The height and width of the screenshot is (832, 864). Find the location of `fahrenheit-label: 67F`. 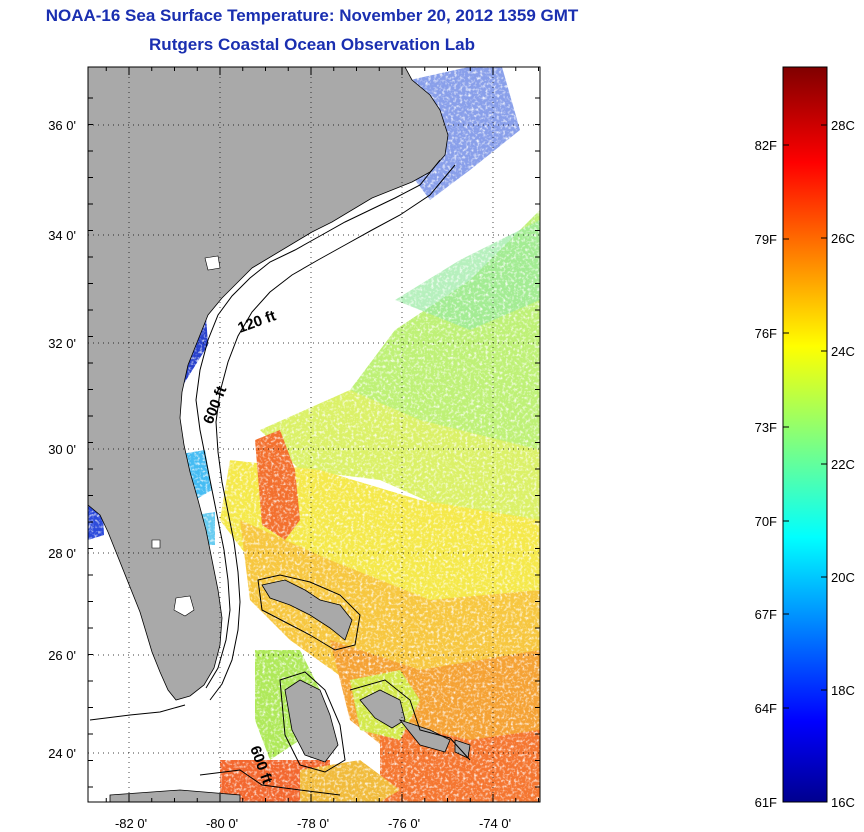

fahrenheit-label: 67F is located at coordinates (766, 614).